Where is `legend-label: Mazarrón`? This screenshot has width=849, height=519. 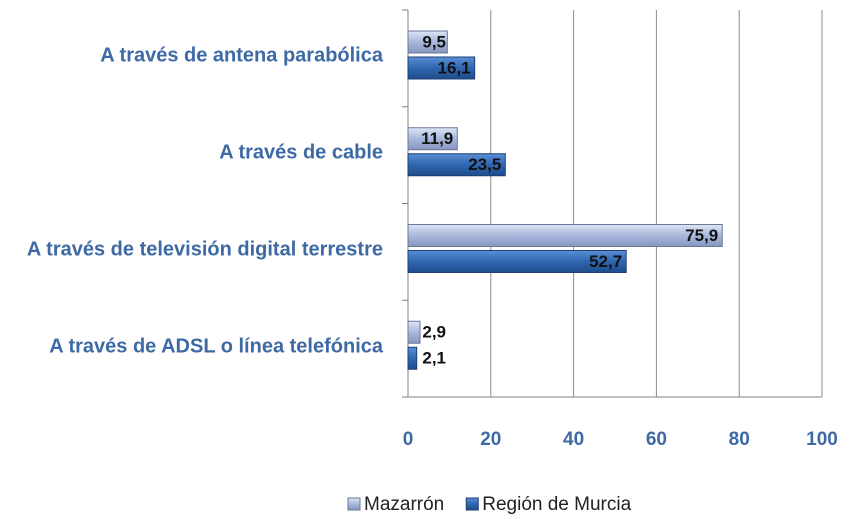
legend-label: Mazarrón is located at coordinates (404, 504).